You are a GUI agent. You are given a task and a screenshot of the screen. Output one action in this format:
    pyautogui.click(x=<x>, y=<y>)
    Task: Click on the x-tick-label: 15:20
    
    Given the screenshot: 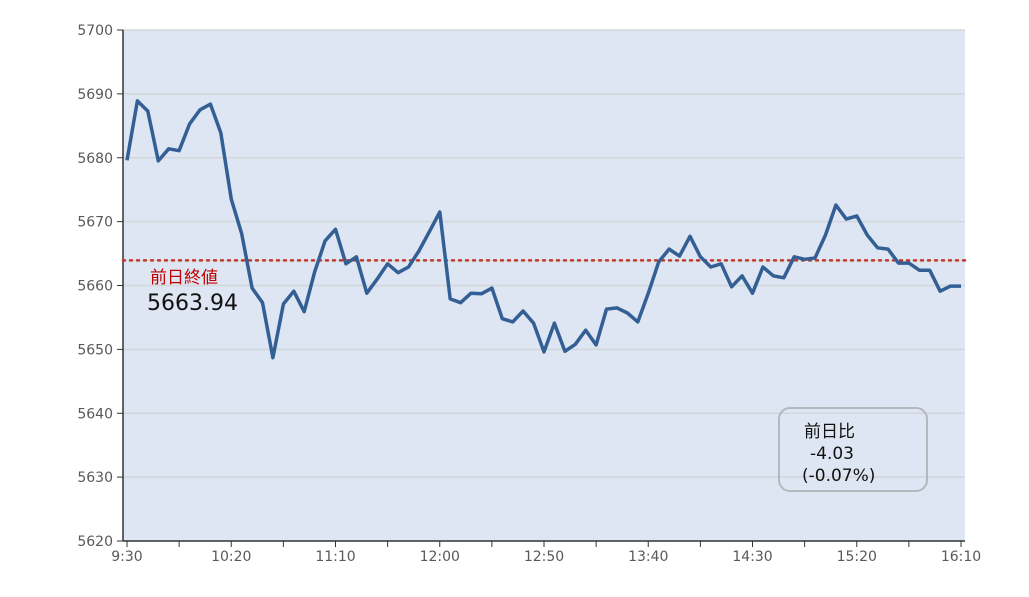 What is the action you would take?
    pyautogui.click(x=857, y=557)
    